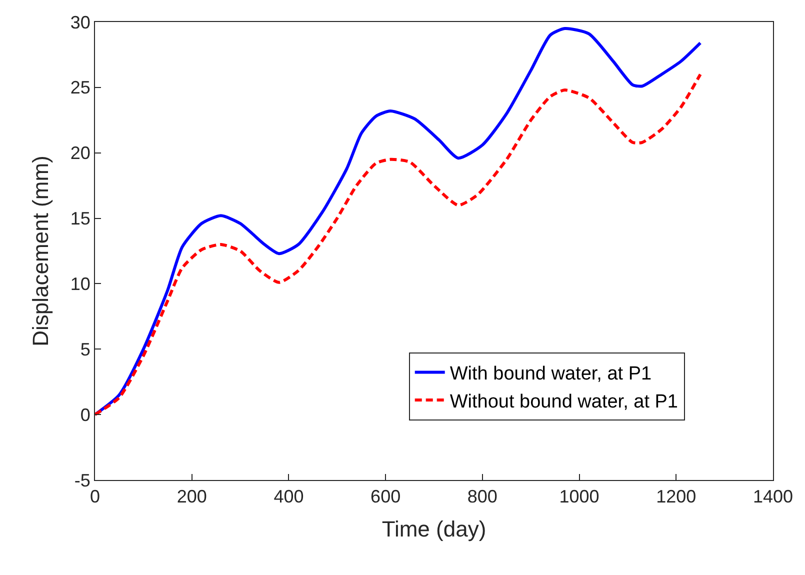 This screenshot has height=575, width=805. I want to click on y-tick-label: 10, so click(80, 284).